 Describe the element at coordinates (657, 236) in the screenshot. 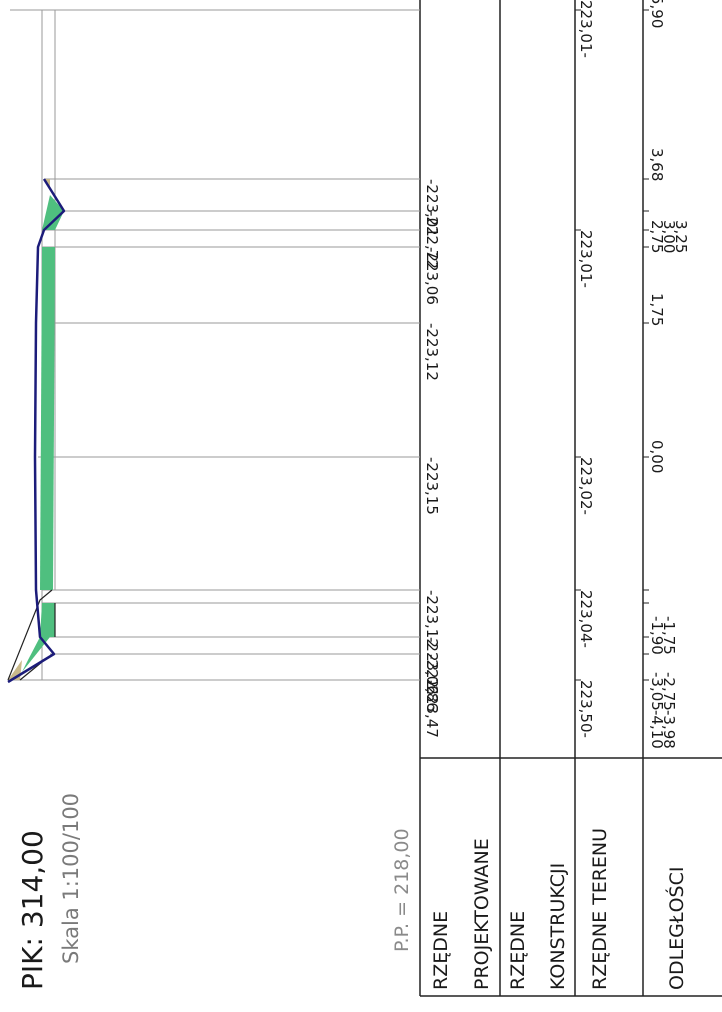

I see `distance-value: 2,75` at that location.